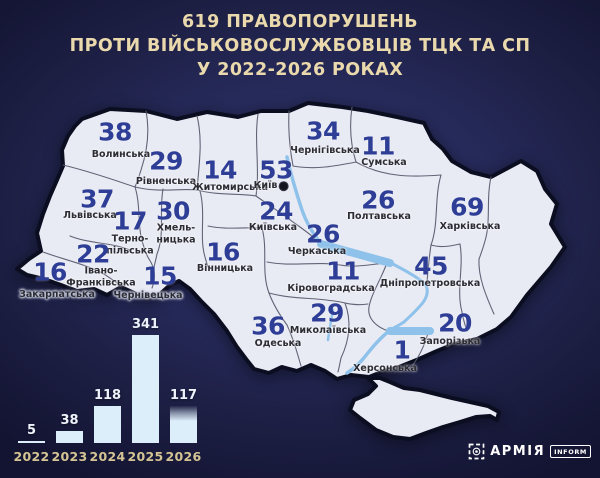 Image resolution: width=600 pixels, height=478 pixels. What do you see at coordinates (570, 451) in the screenshot?
I see `logo-badge-text: INFORM` at bounding box center [570, 451].